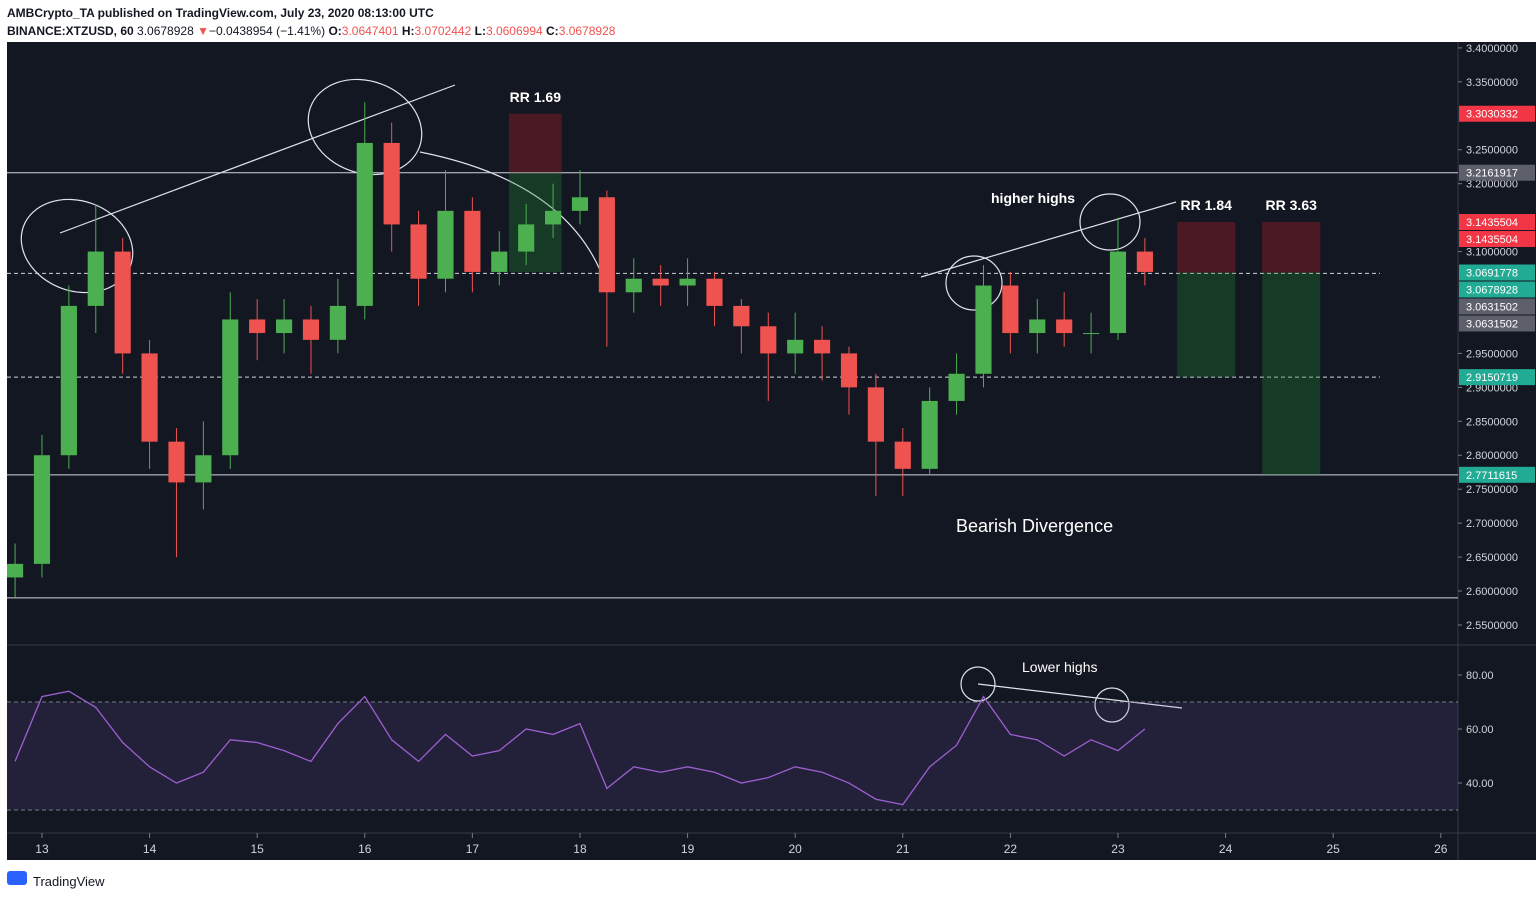 This screenshot has width=1536, height=905. Describe the element at coordinates (70, 31) in the screenshot. I see `symbol: BINANCE:XTZUSD, 60` at that location.